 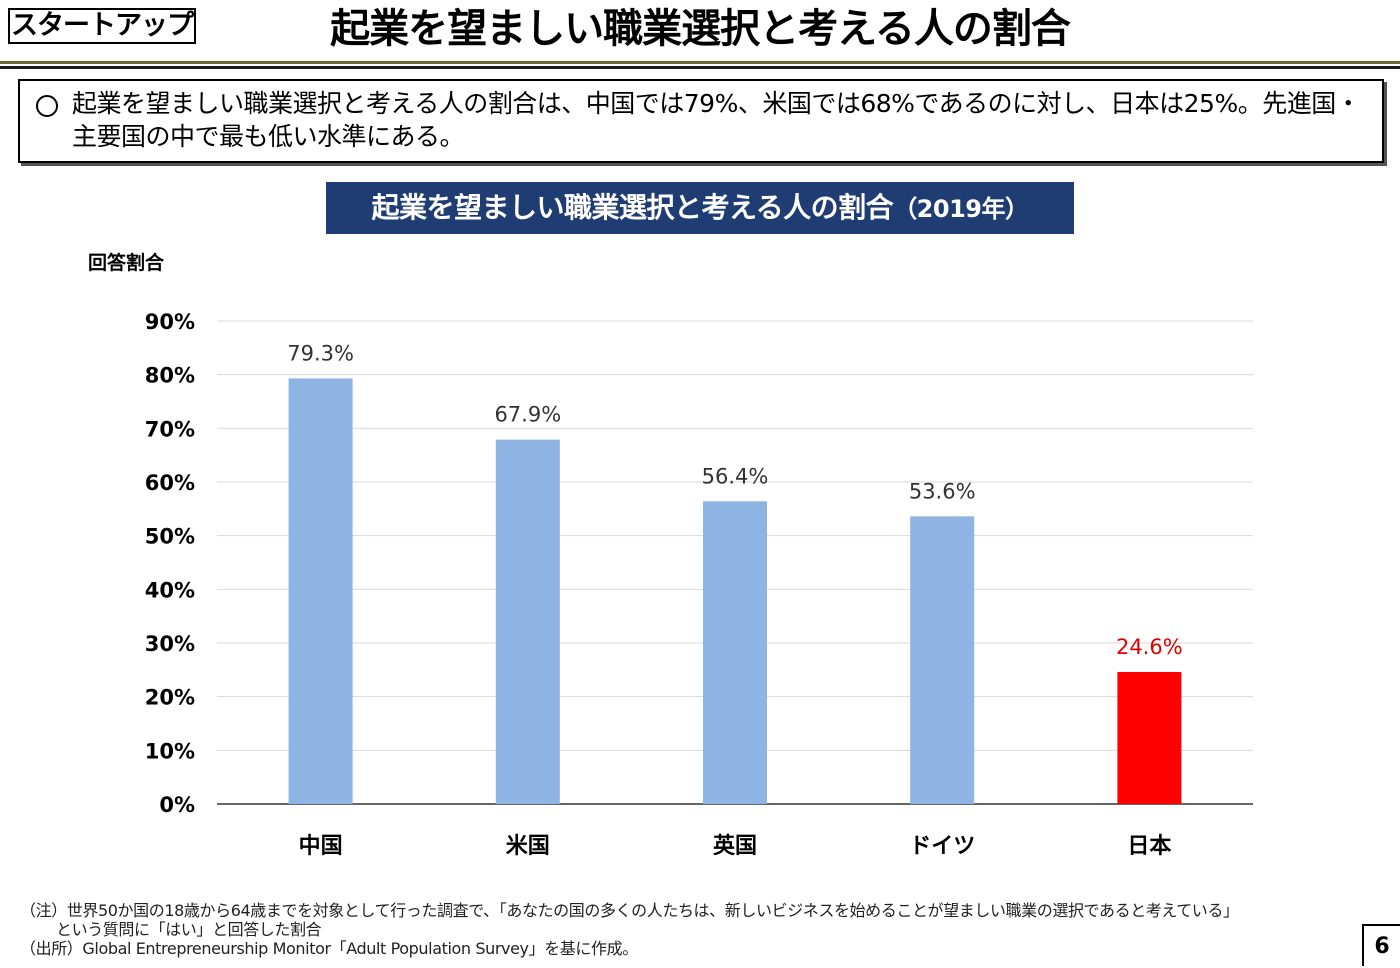 I want to click on chart-title-year: （2019年）, so click(x=961, y=209).